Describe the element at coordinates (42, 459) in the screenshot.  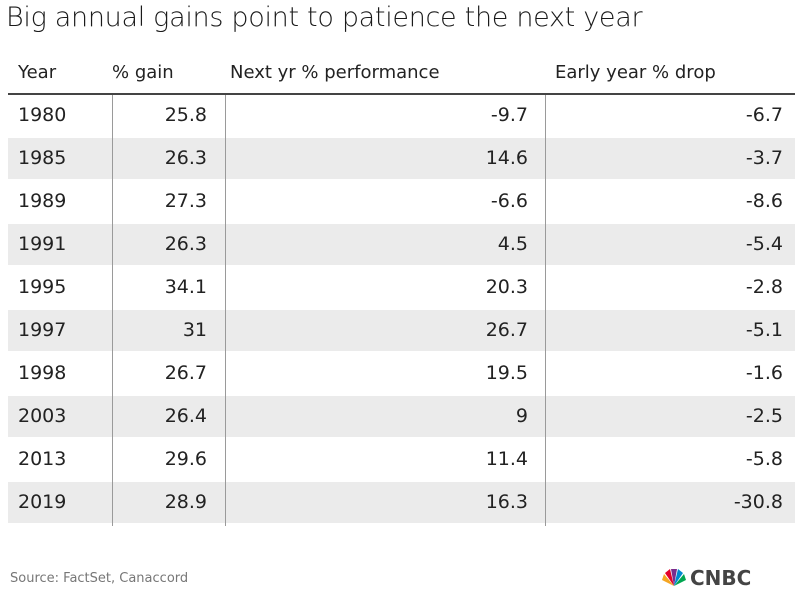
I see `year-cell: 2013` at that location.